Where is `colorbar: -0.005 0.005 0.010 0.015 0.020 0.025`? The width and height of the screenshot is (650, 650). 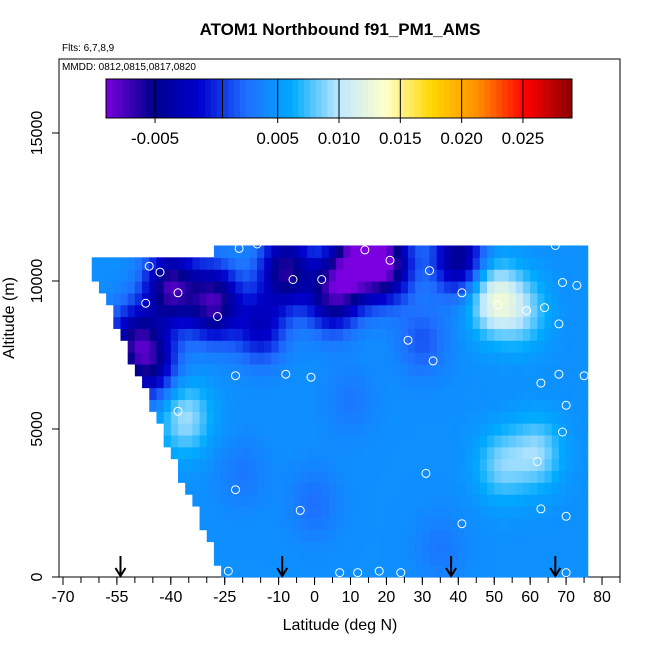
colorbar: -0.005 0.005 0.010 0.015 0.020 0.025 is located at coordinates (339, 113).